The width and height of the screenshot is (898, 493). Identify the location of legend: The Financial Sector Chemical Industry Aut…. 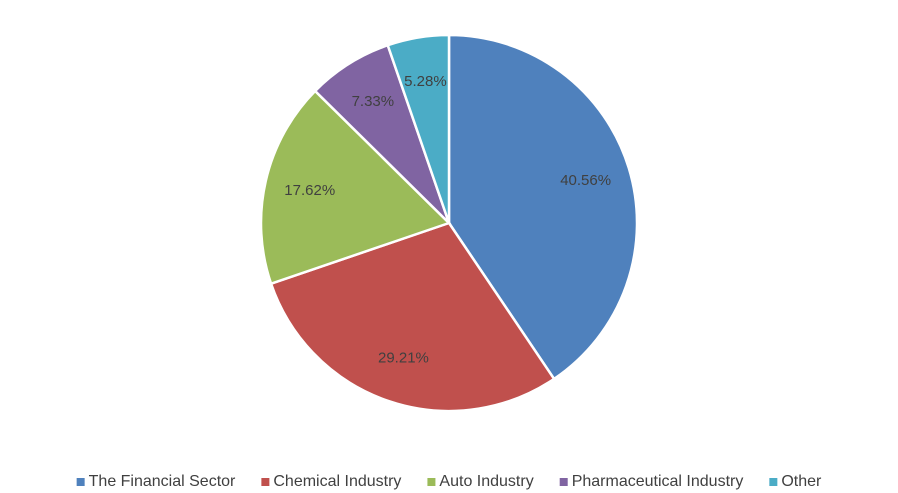
(449, 481).